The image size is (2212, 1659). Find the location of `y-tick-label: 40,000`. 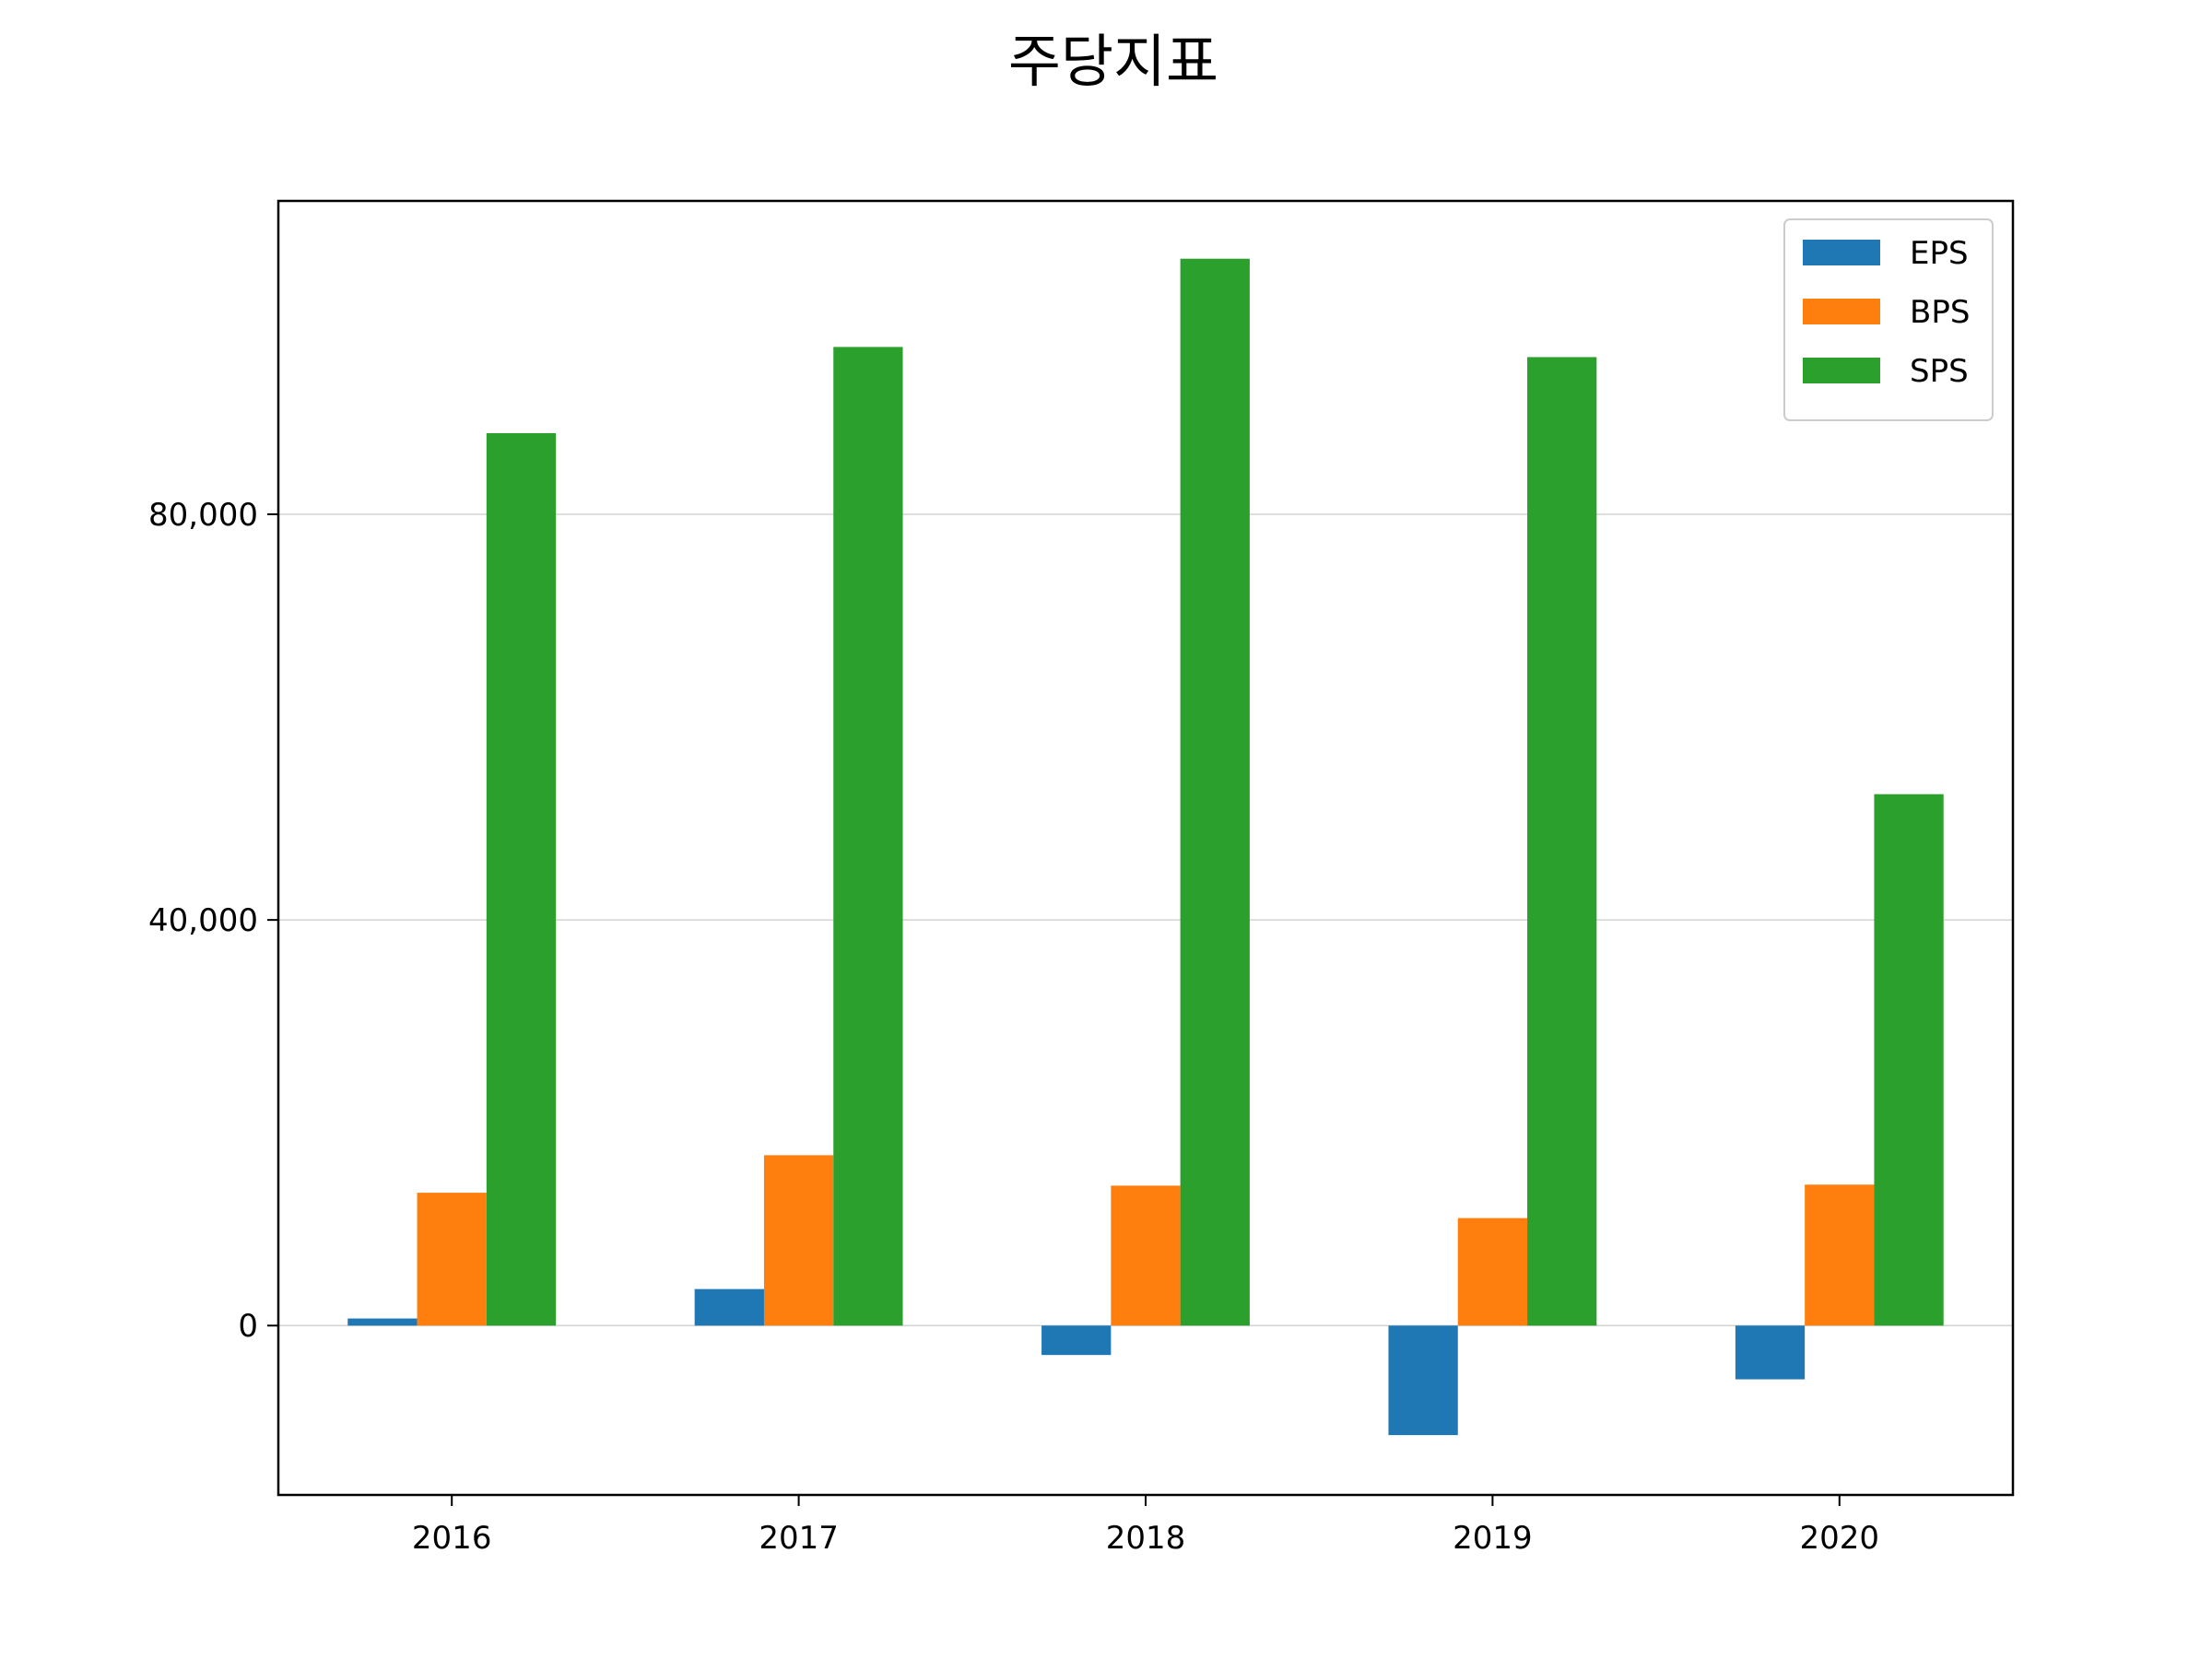

y-tick-label: 40,000 is located at coordinates (203, 920).